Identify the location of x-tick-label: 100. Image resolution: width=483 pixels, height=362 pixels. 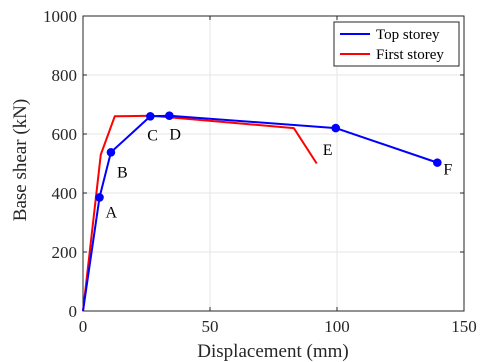
(337, 326).